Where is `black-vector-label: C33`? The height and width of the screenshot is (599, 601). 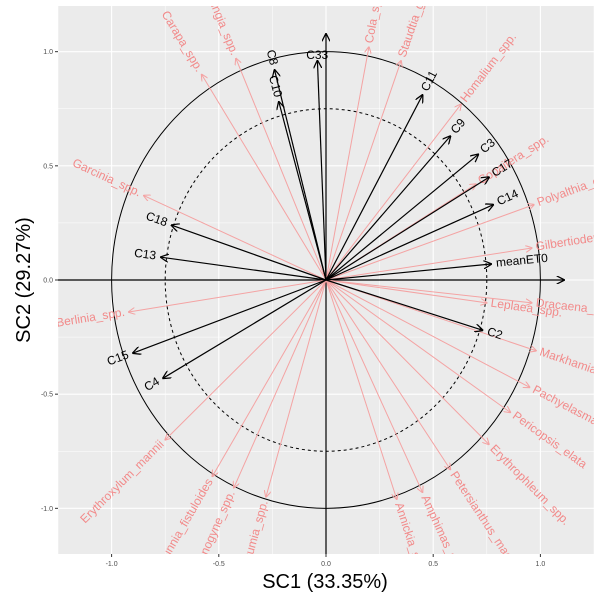
black-vector-label: C33 is located at coordinates (317, 55).